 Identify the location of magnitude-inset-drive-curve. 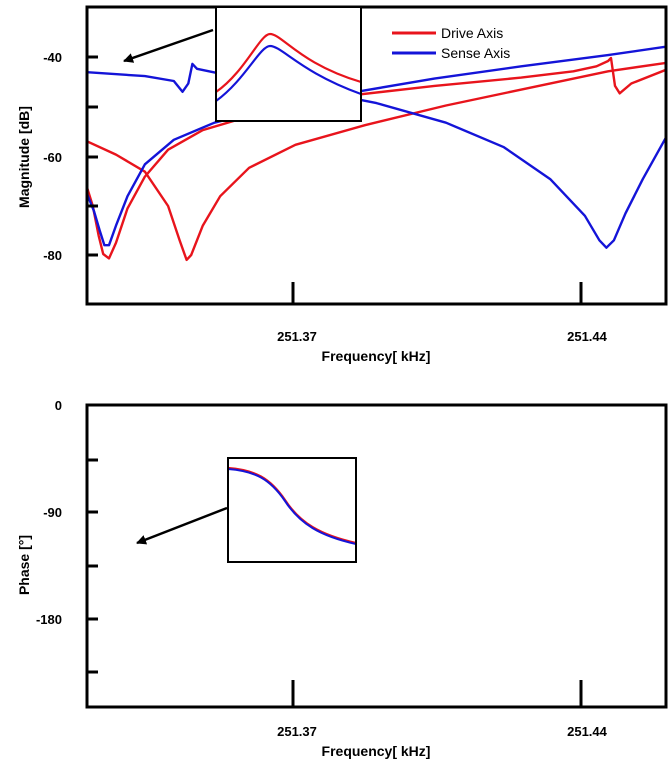
(288, 62).